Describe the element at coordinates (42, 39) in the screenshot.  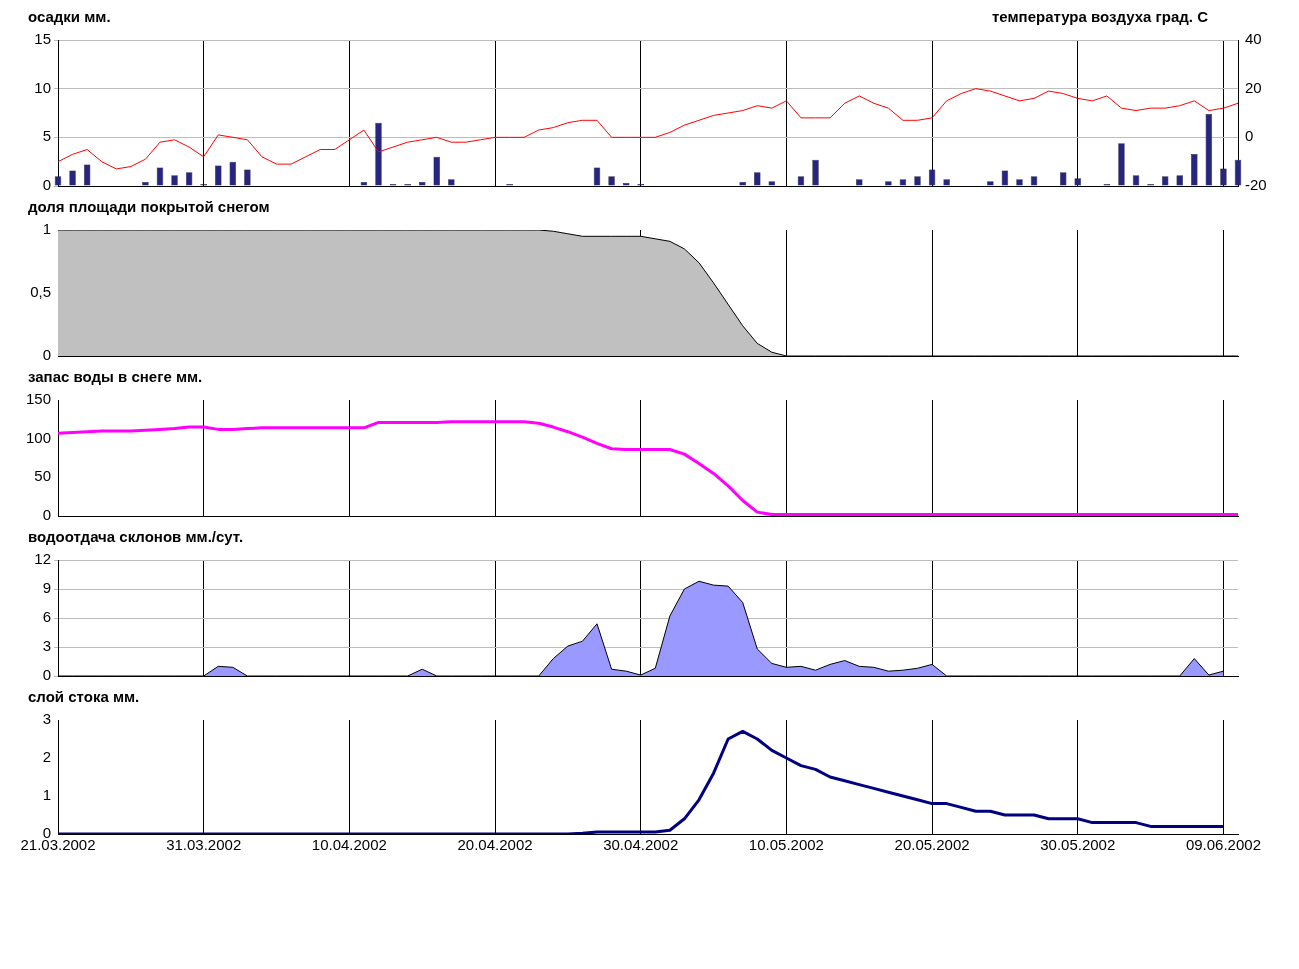
I see `y-tick-label: 15` at that location.